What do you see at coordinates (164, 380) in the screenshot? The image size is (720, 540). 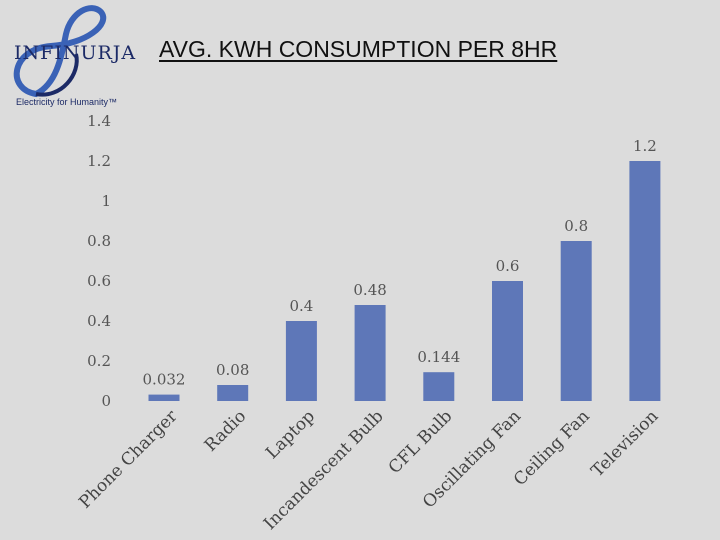 I see `data-label: 0.032` at bounding box center [164, 380].